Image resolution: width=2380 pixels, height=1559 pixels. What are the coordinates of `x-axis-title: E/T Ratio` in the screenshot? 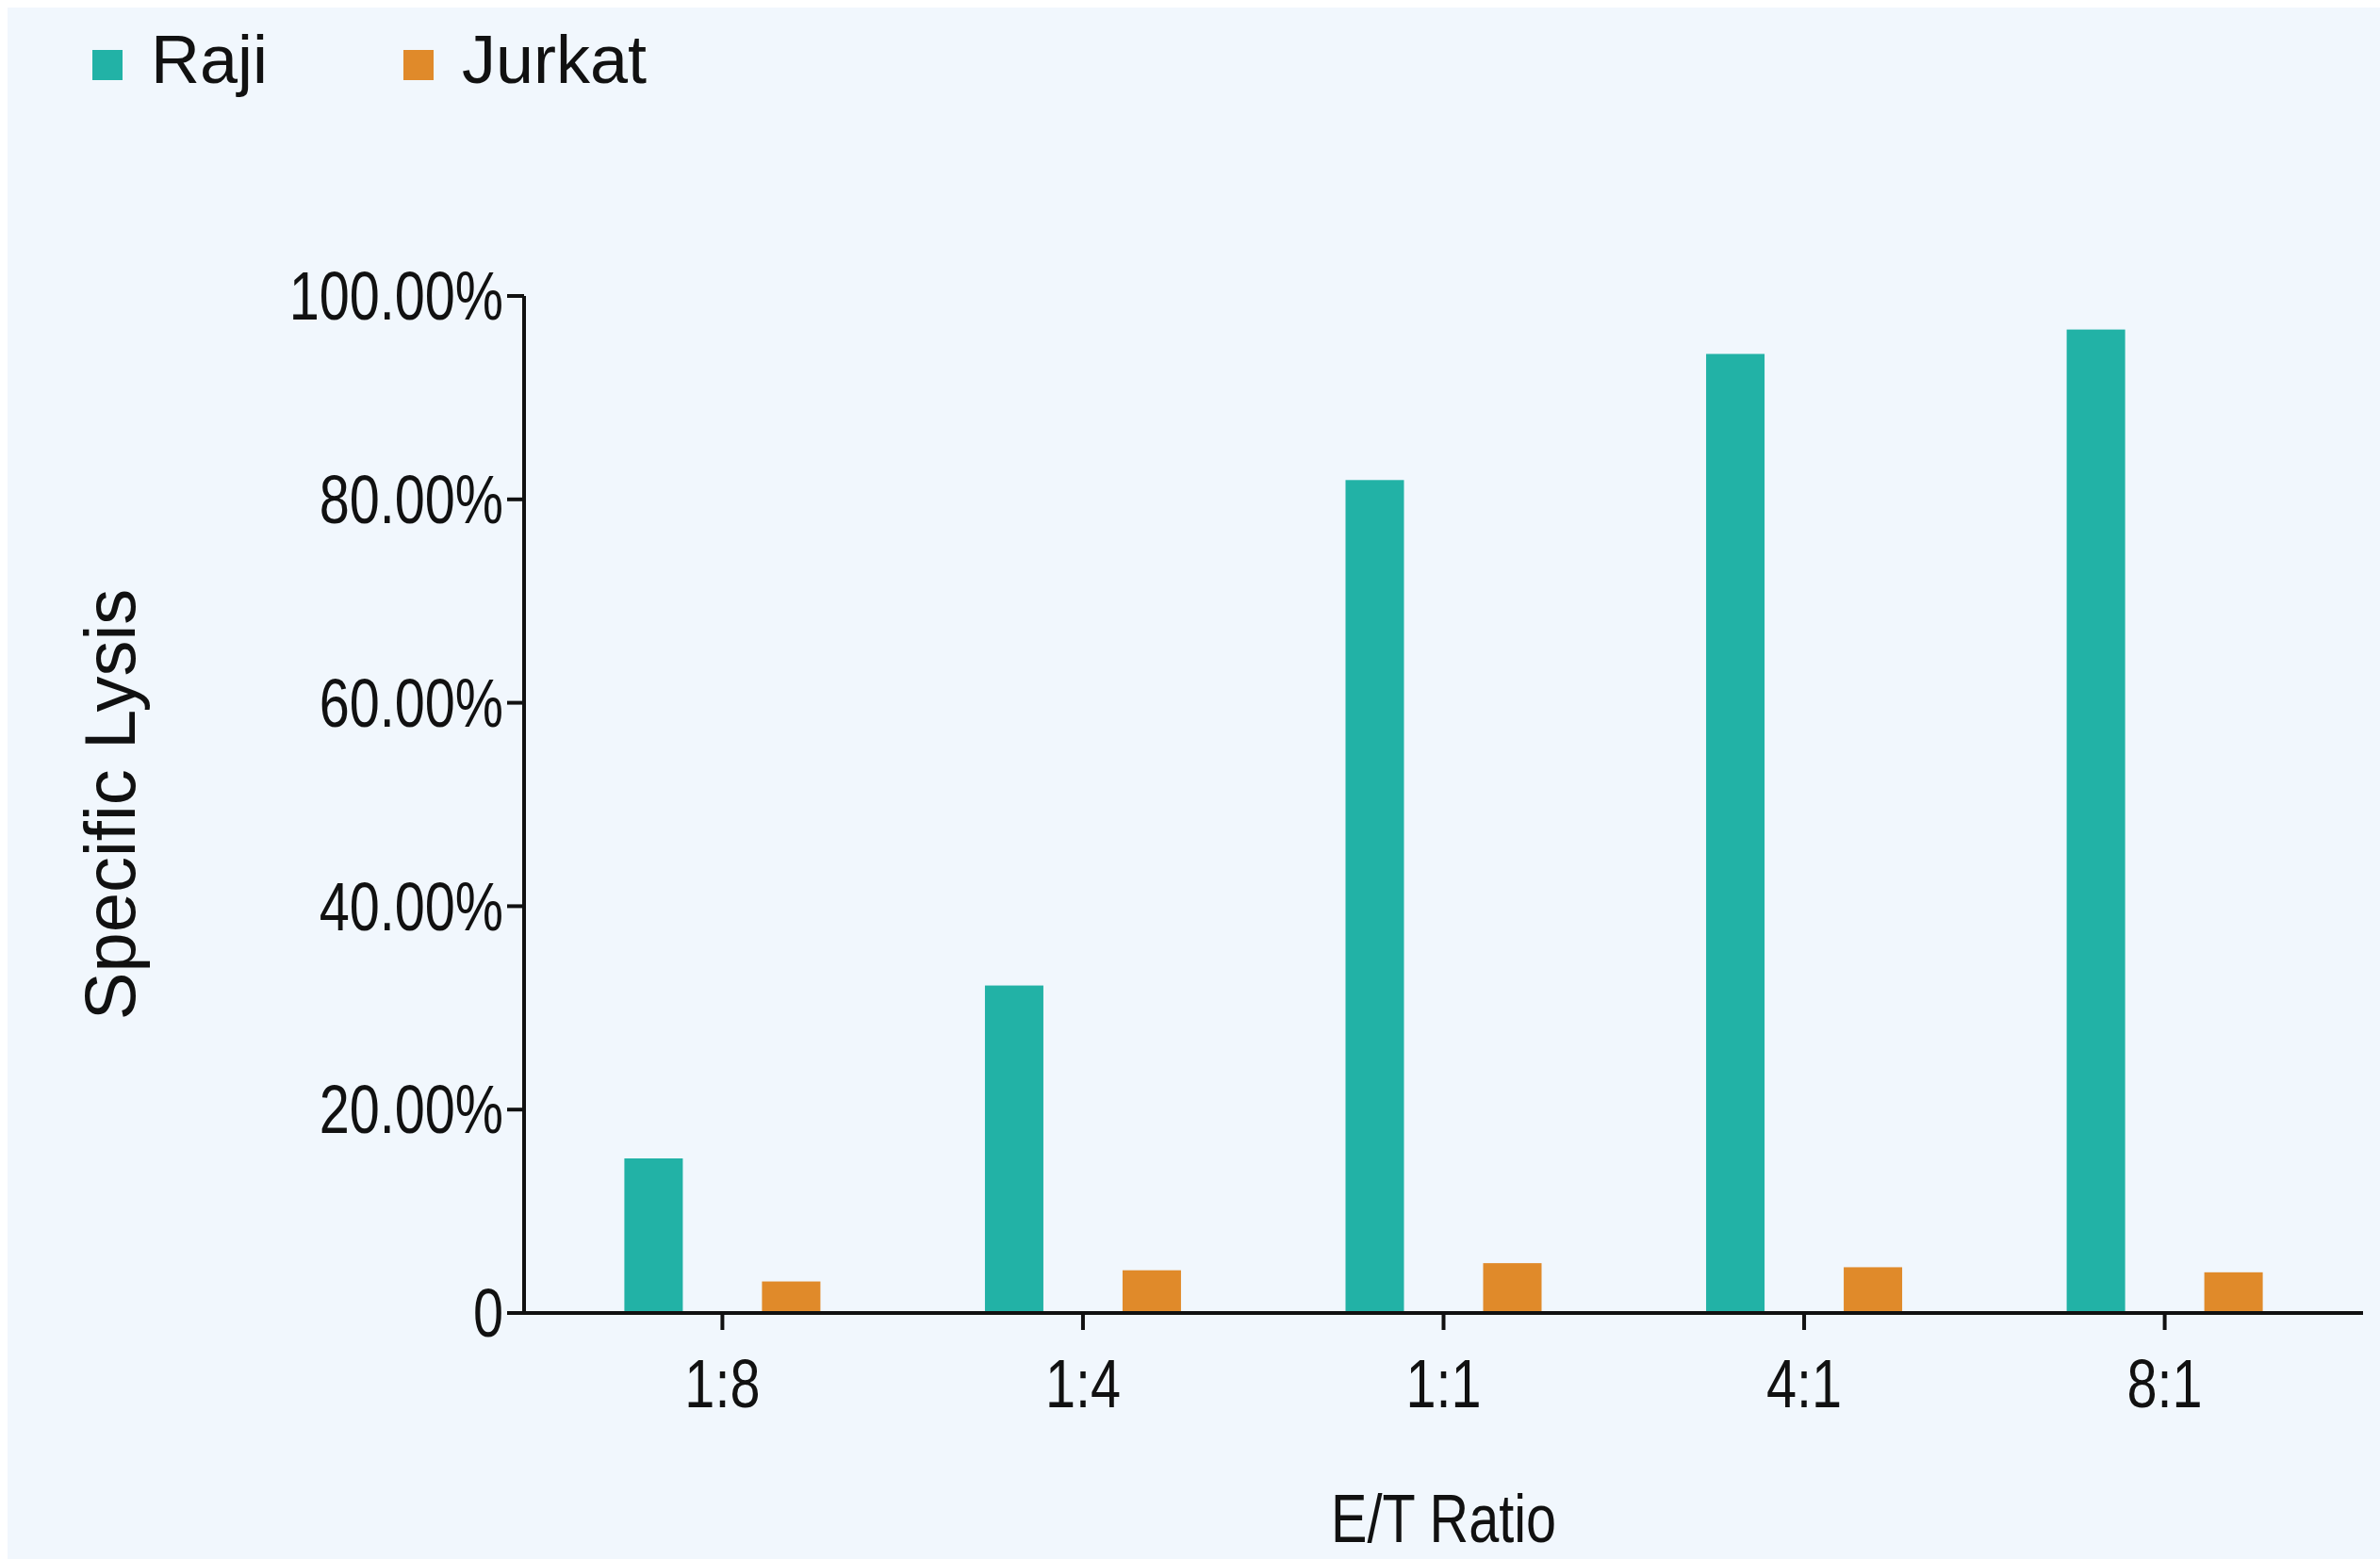 It's located at (1443, 1518).